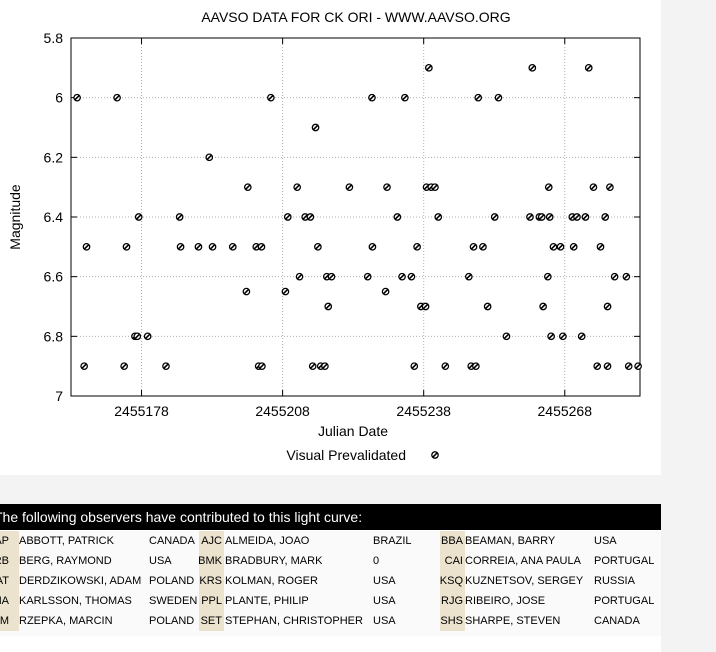 This screenshot has height=652, width=716. I want to click on right-margin, so click(688, 326).